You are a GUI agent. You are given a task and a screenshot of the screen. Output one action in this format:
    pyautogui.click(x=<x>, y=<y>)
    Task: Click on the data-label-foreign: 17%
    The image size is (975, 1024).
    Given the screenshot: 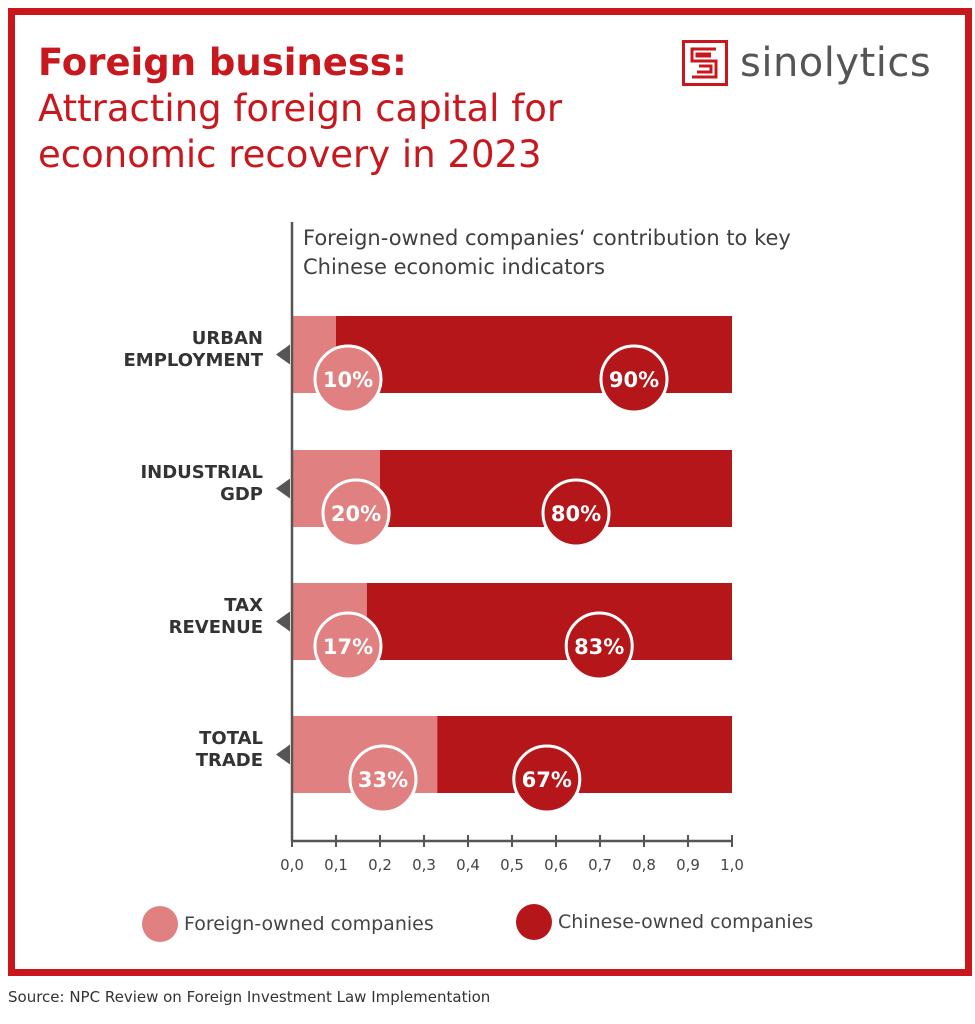 What is the action you would take?
    pyautogui.click(x=348, y=647)
    